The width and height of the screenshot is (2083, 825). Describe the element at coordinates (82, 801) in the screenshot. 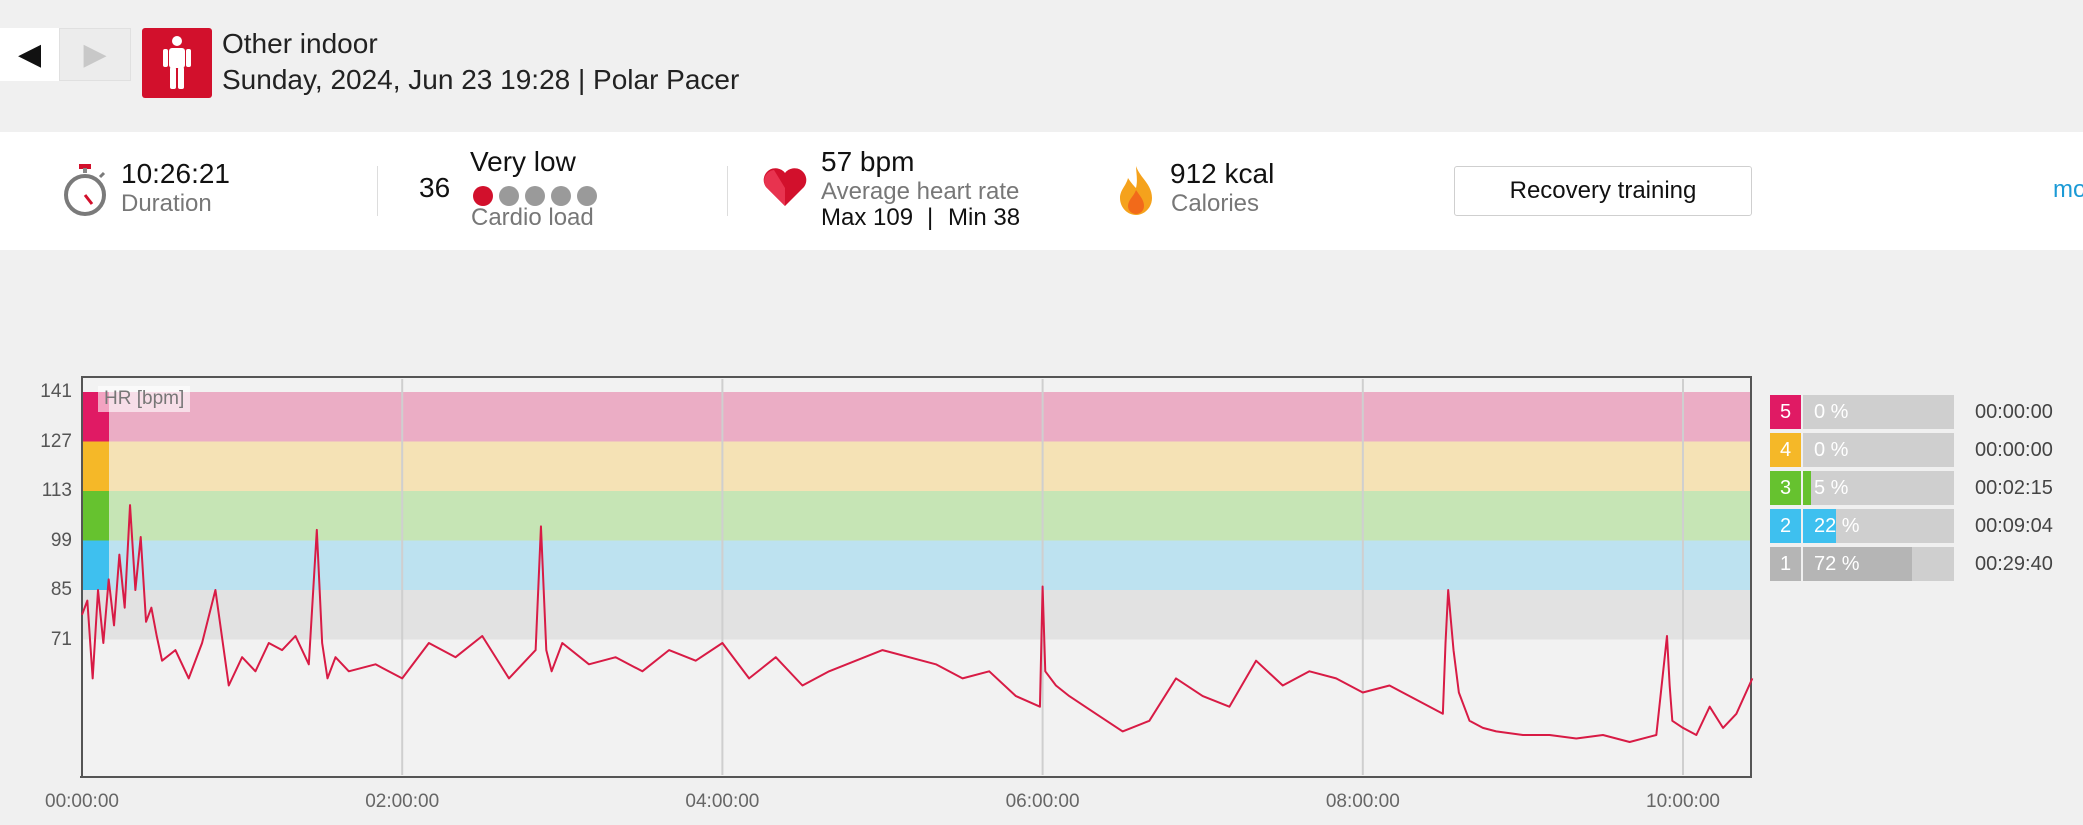

I see `x-tick-label: 00:00:00` at that location.